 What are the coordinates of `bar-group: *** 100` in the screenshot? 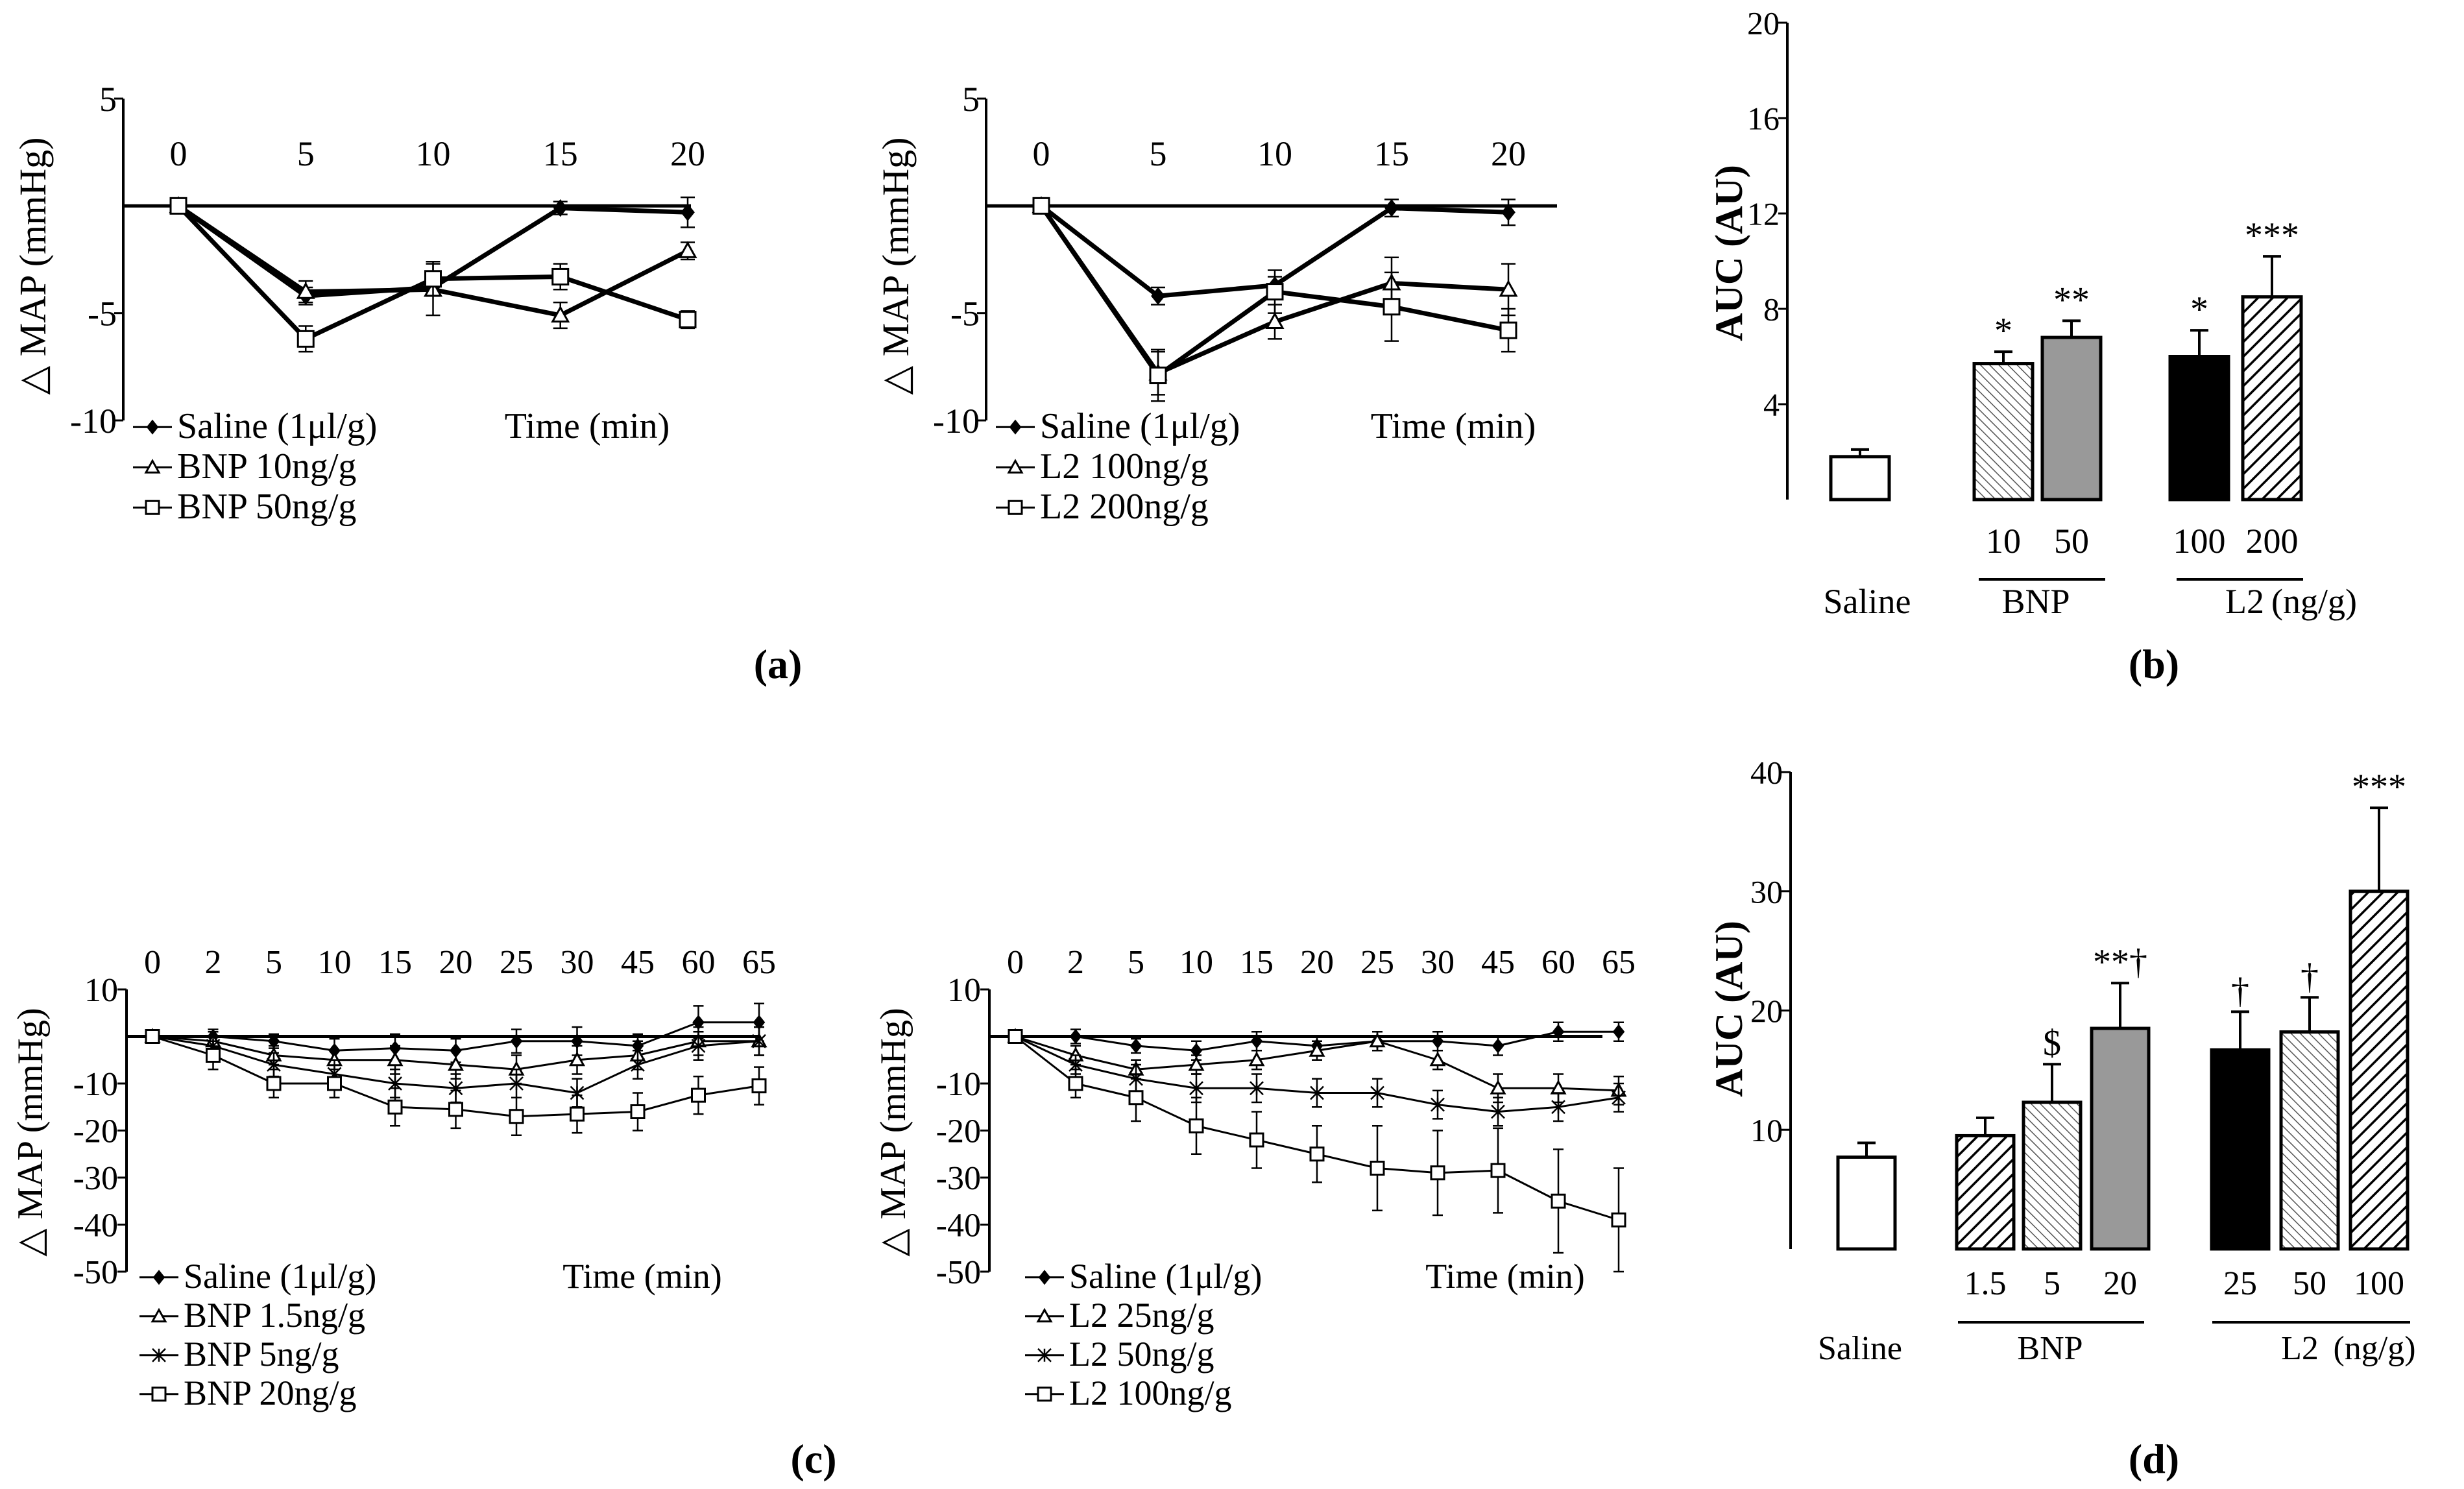 It's located at (2379, 1034).